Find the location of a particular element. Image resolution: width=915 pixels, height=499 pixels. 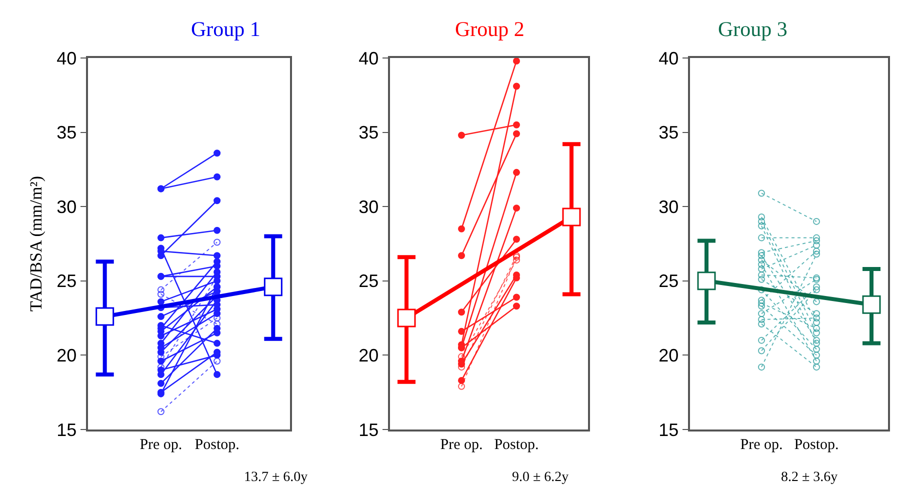

text: 8.2 ± 3.6y is located at coordinates (809, 477).